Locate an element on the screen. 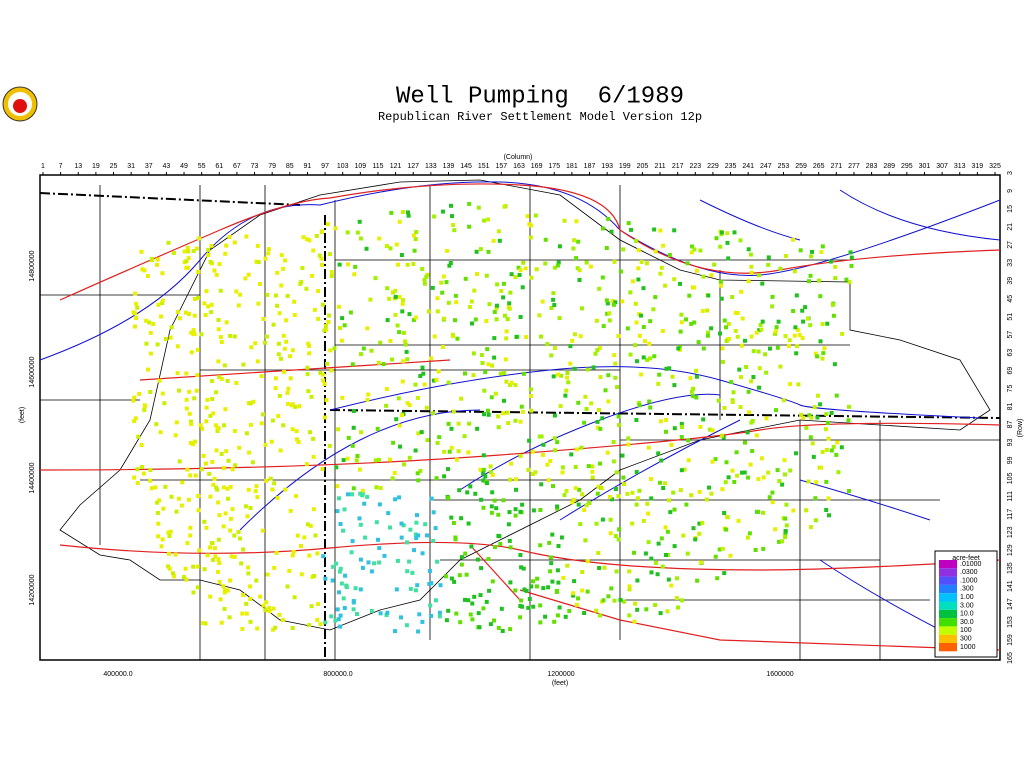 The width and height of the screenshot is (1024, 768). column-label: 109 is located at coordinates (360, 166).